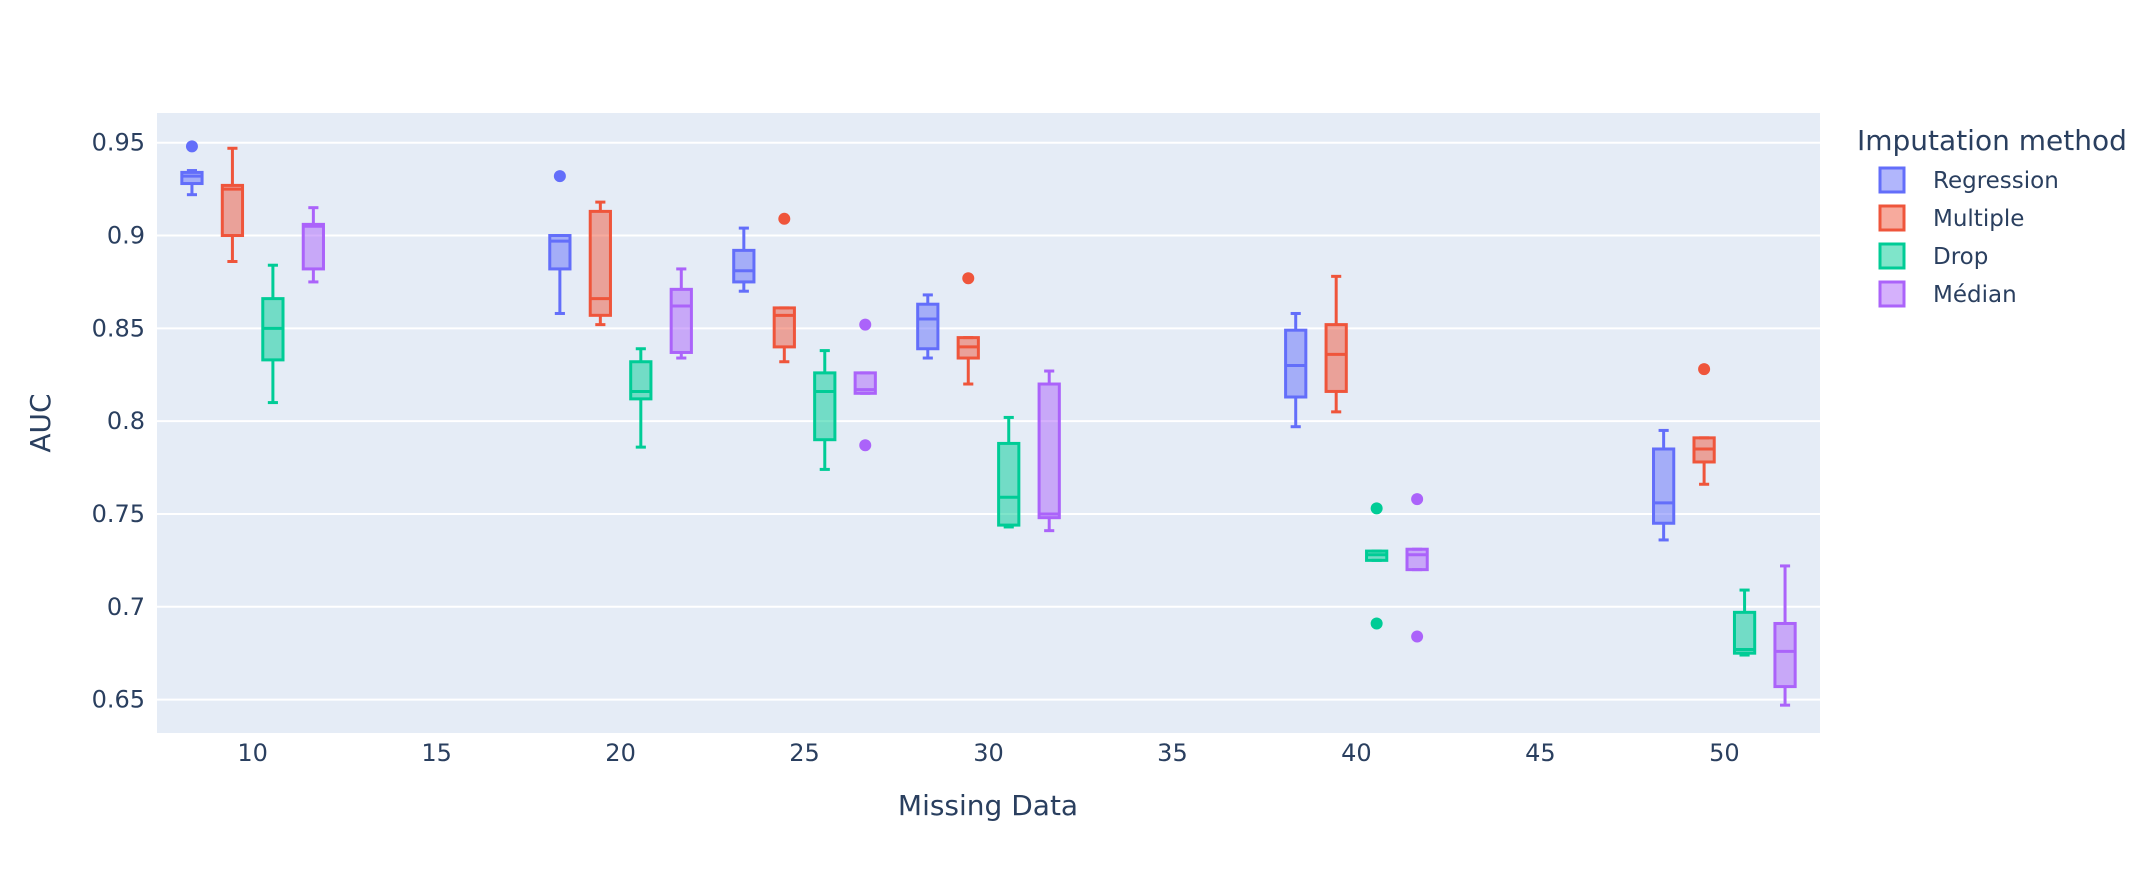 Image resolution: width=2156 pixels, height=888 pixels. Describe the element at coordinates (118, 514) in the screenshot. I see `y-tick-label: 0.75` at that location.